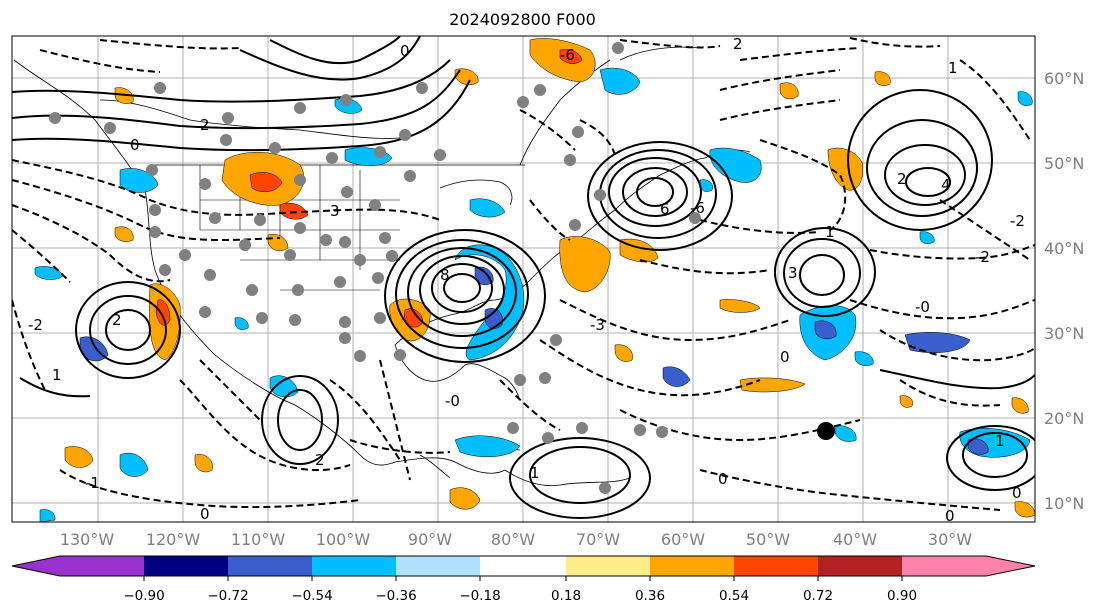 This screenshot has height=615, width=1105. What do you see at coordinates (343, 539) in the screenshot?
I see `lon-label: 100°W` at bounding box center [343, 539].